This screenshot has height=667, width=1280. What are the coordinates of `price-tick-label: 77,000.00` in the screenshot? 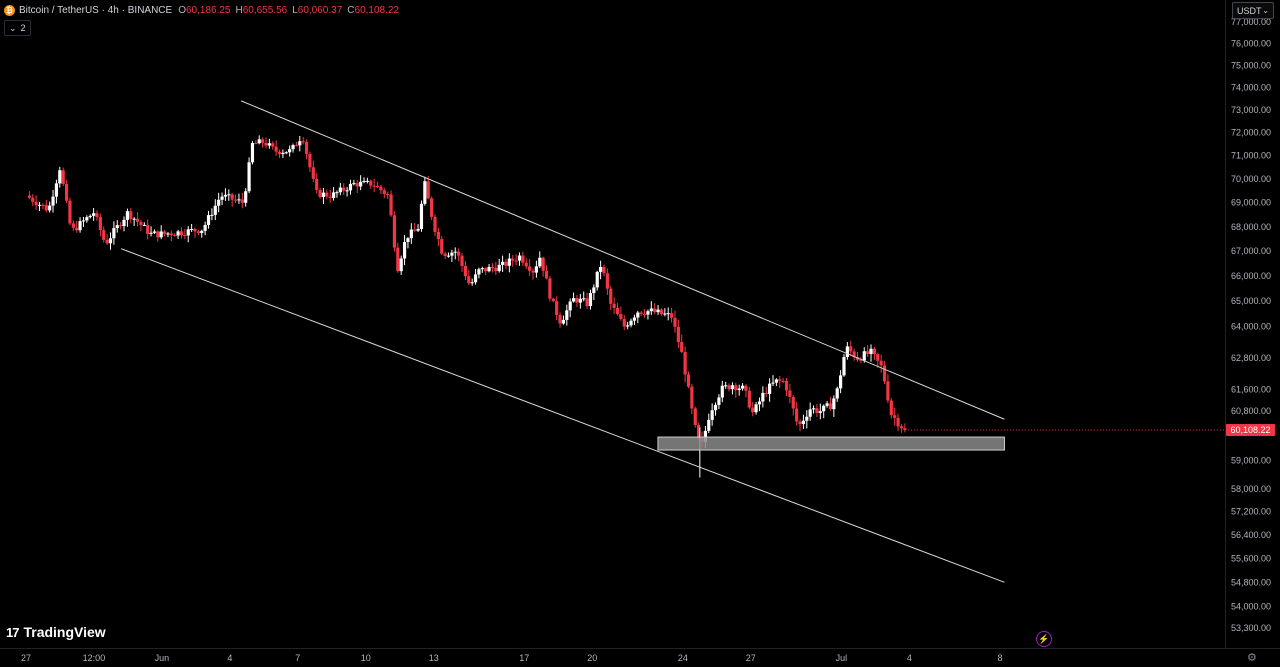 It's located at (1251, 22).